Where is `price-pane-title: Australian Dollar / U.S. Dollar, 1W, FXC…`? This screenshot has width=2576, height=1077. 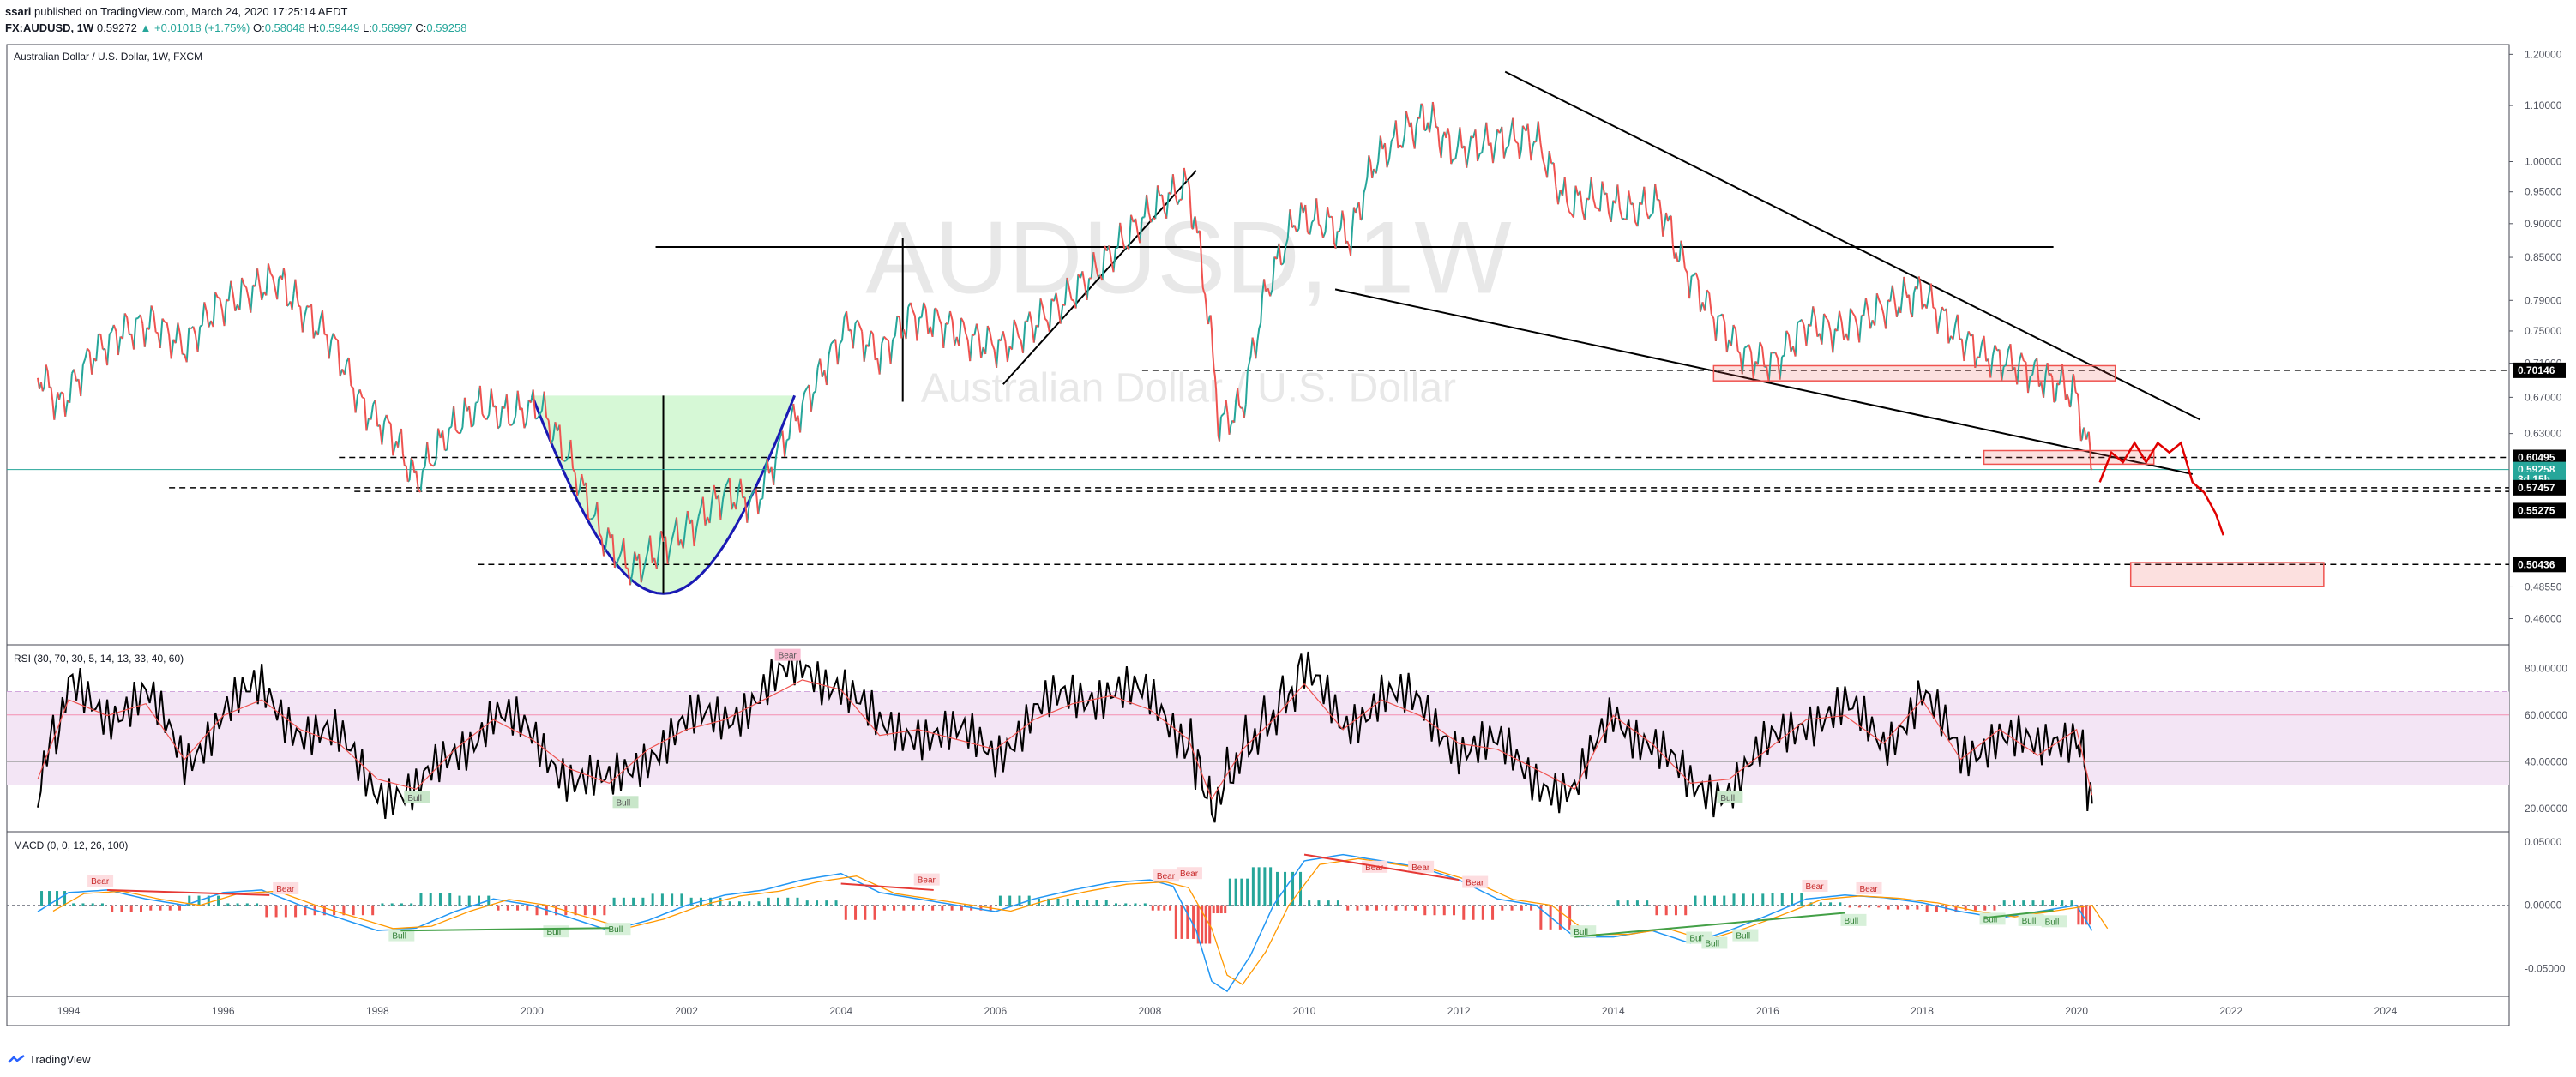
price-pane-title: Australian Dollar / U.S. Dollar, 1W, FXC… is located at coordinates (108, 57).